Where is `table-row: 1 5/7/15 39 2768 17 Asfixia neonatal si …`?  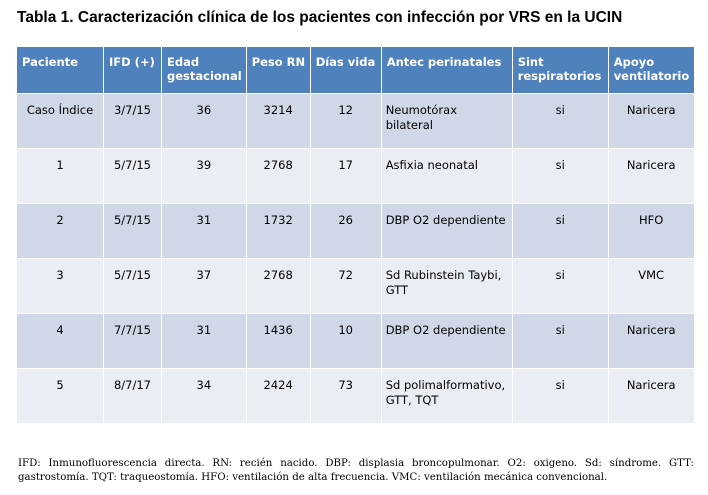 table-row: 1 5/7/15 39 2768 17 Asfixia neonatal si … is located at coordinates (355, 176).